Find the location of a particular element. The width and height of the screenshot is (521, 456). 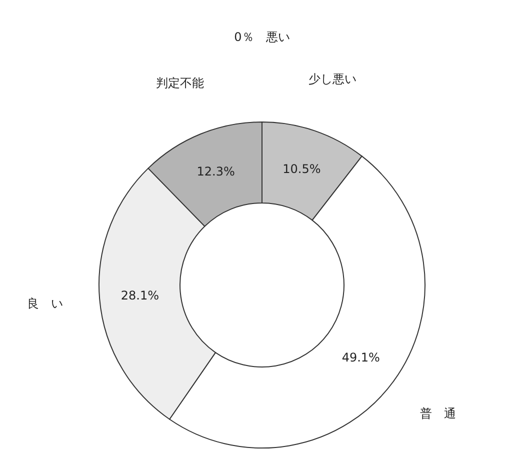

slice-label: 良 い is located at coordinates (44, 303).